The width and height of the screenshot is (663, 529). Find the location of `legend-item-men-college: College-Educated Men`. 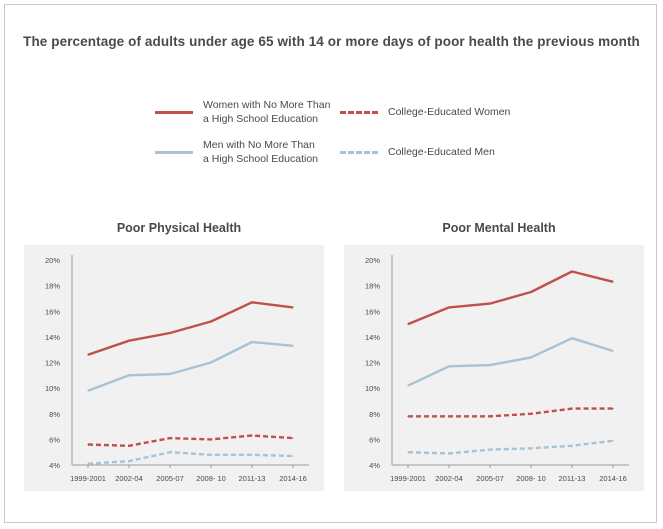

legend-item-men-college: College-Educated Men is located at coordinates (417, 152).